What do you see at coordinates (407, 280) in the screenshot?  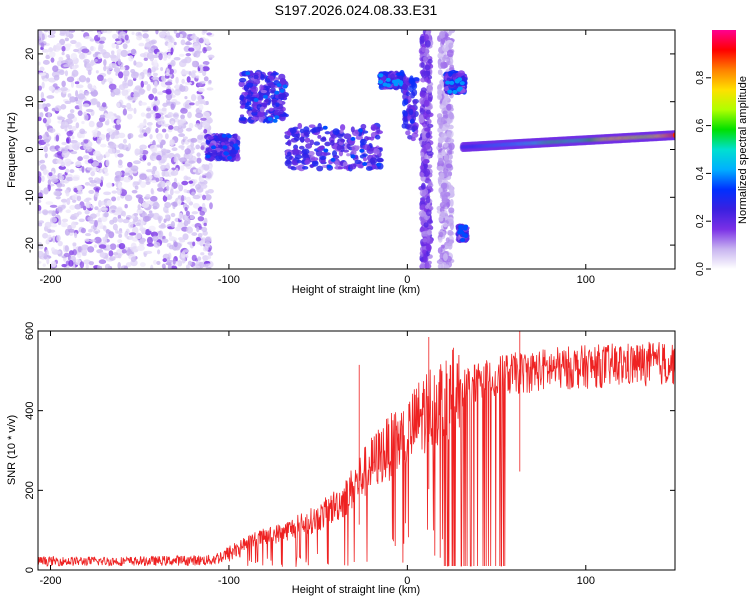 I see `spectrogram-x-tick-label: 0` at bounding box center [407, 280].